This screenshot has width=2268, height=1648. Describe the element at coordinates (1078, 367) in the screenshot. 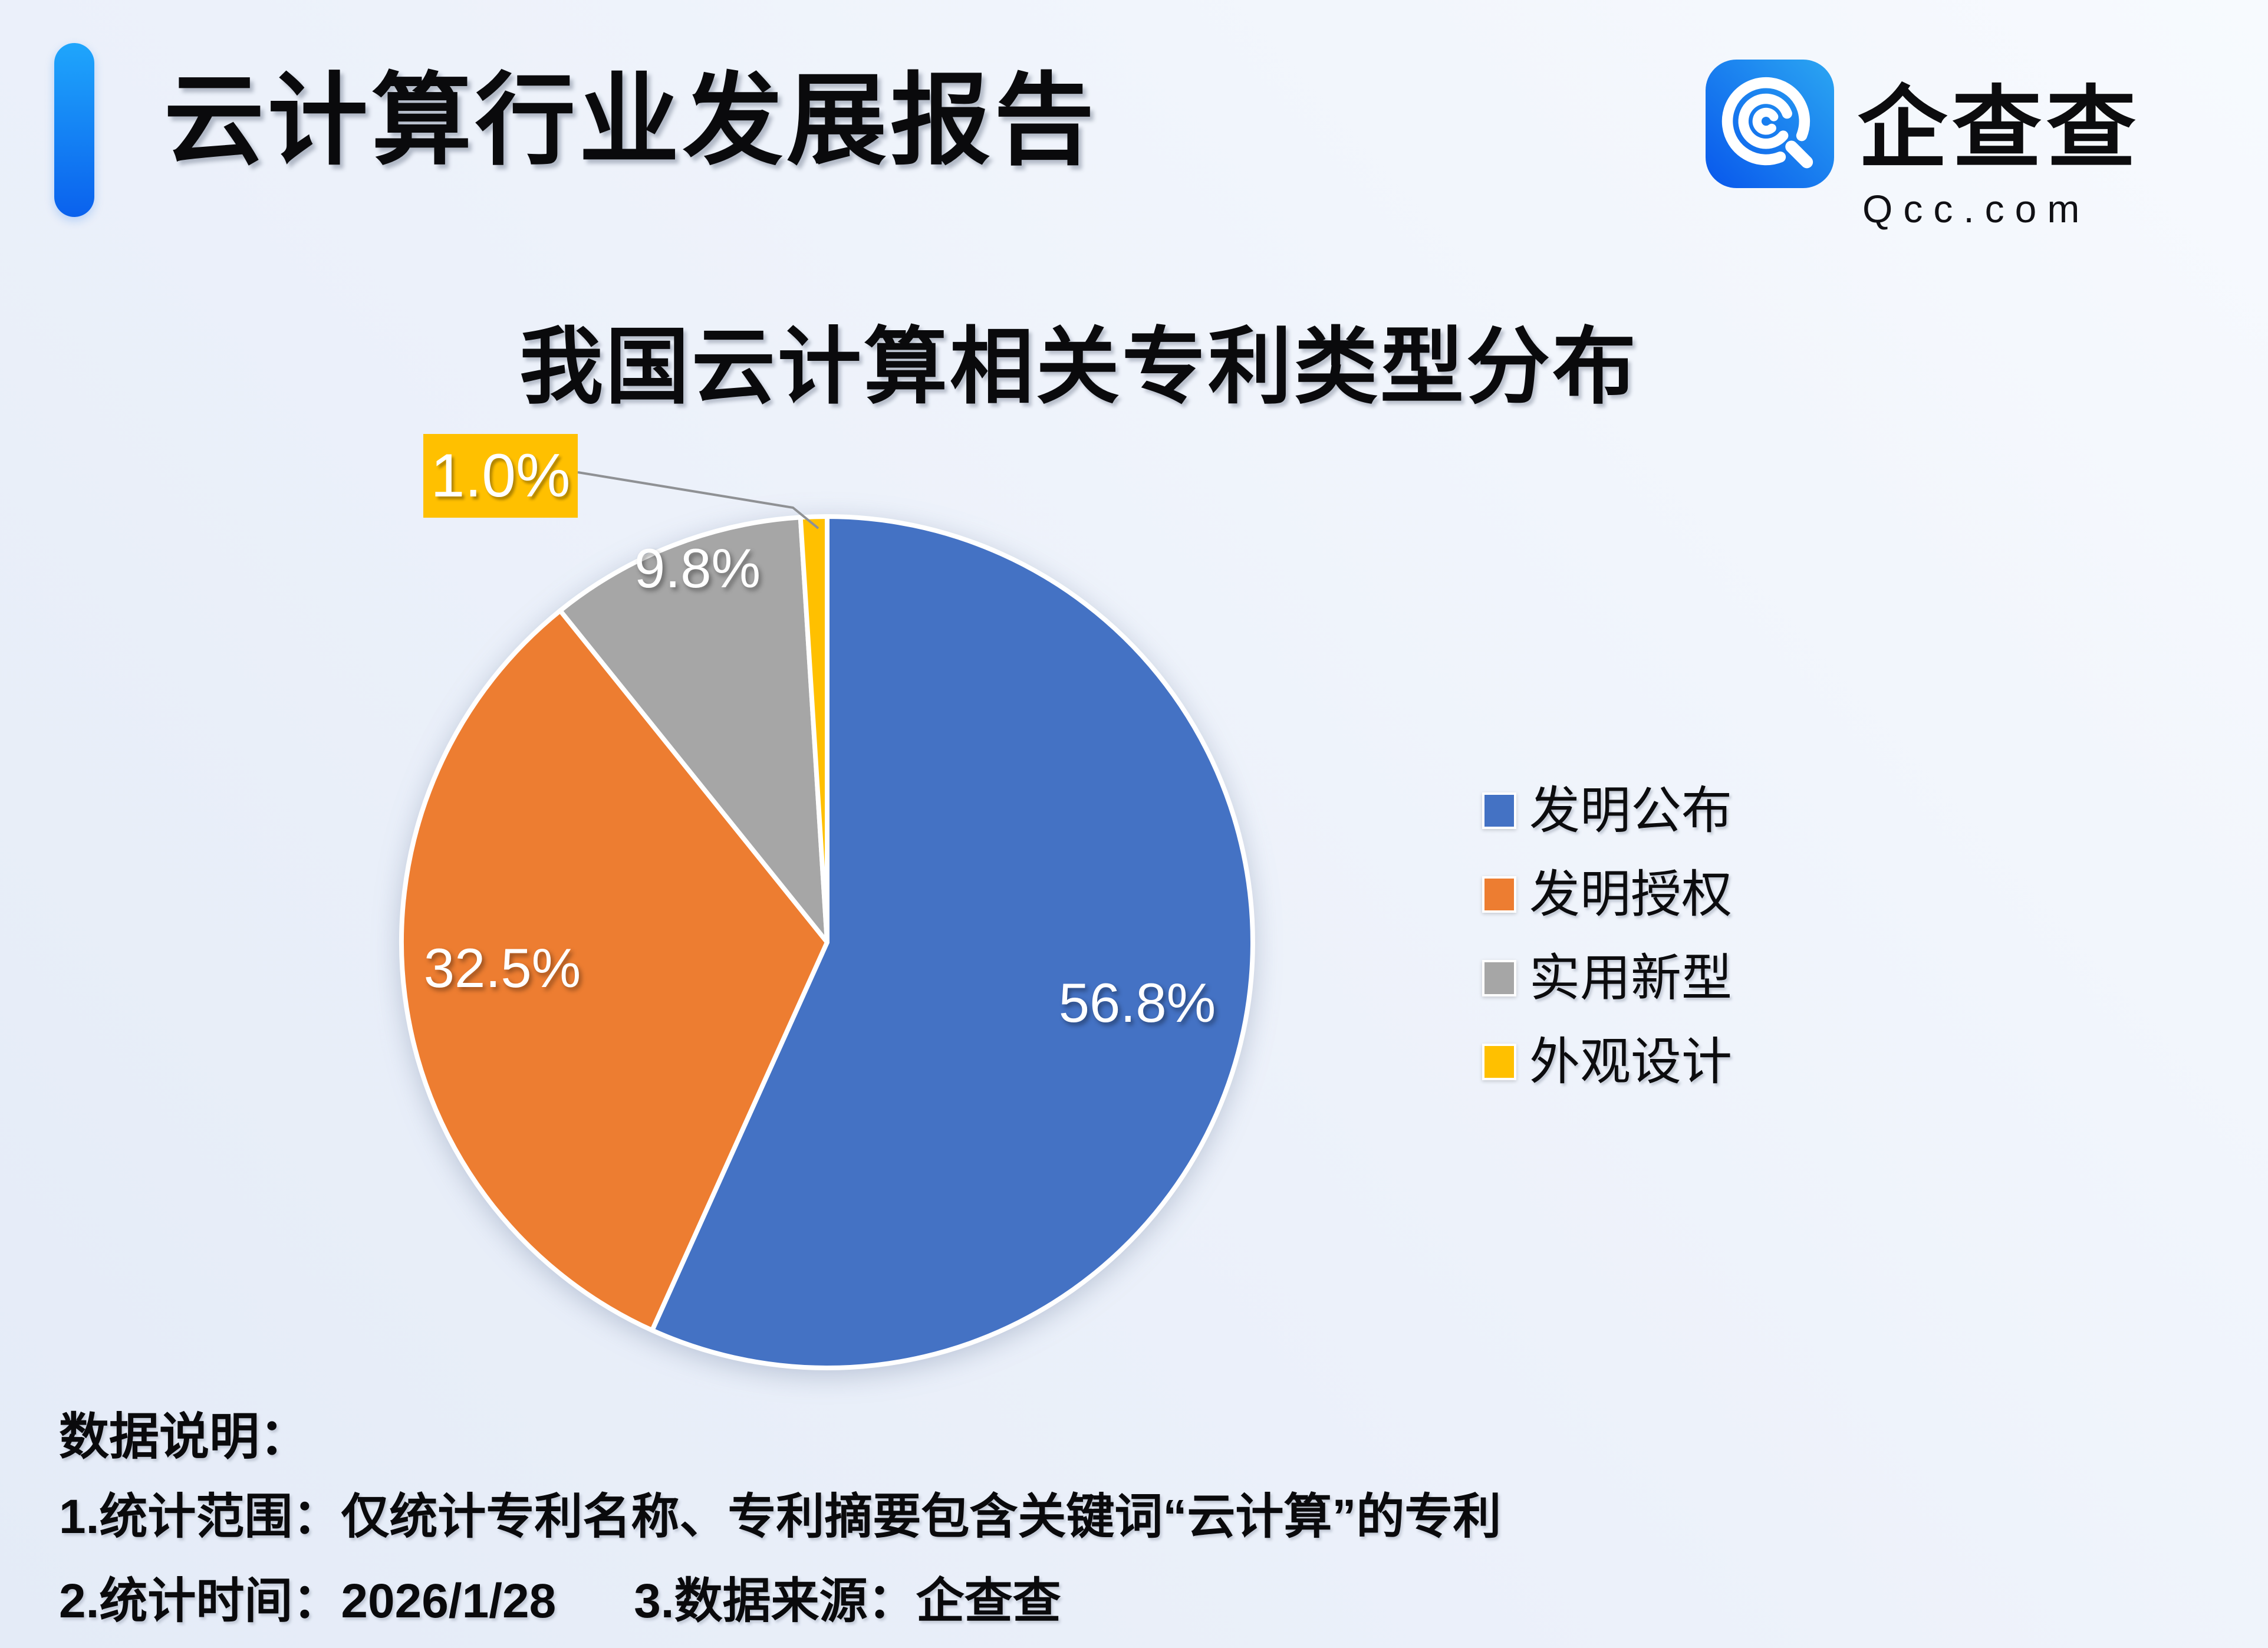

I see `chart-title: 我国云计算相关专利类型分布` at that location.